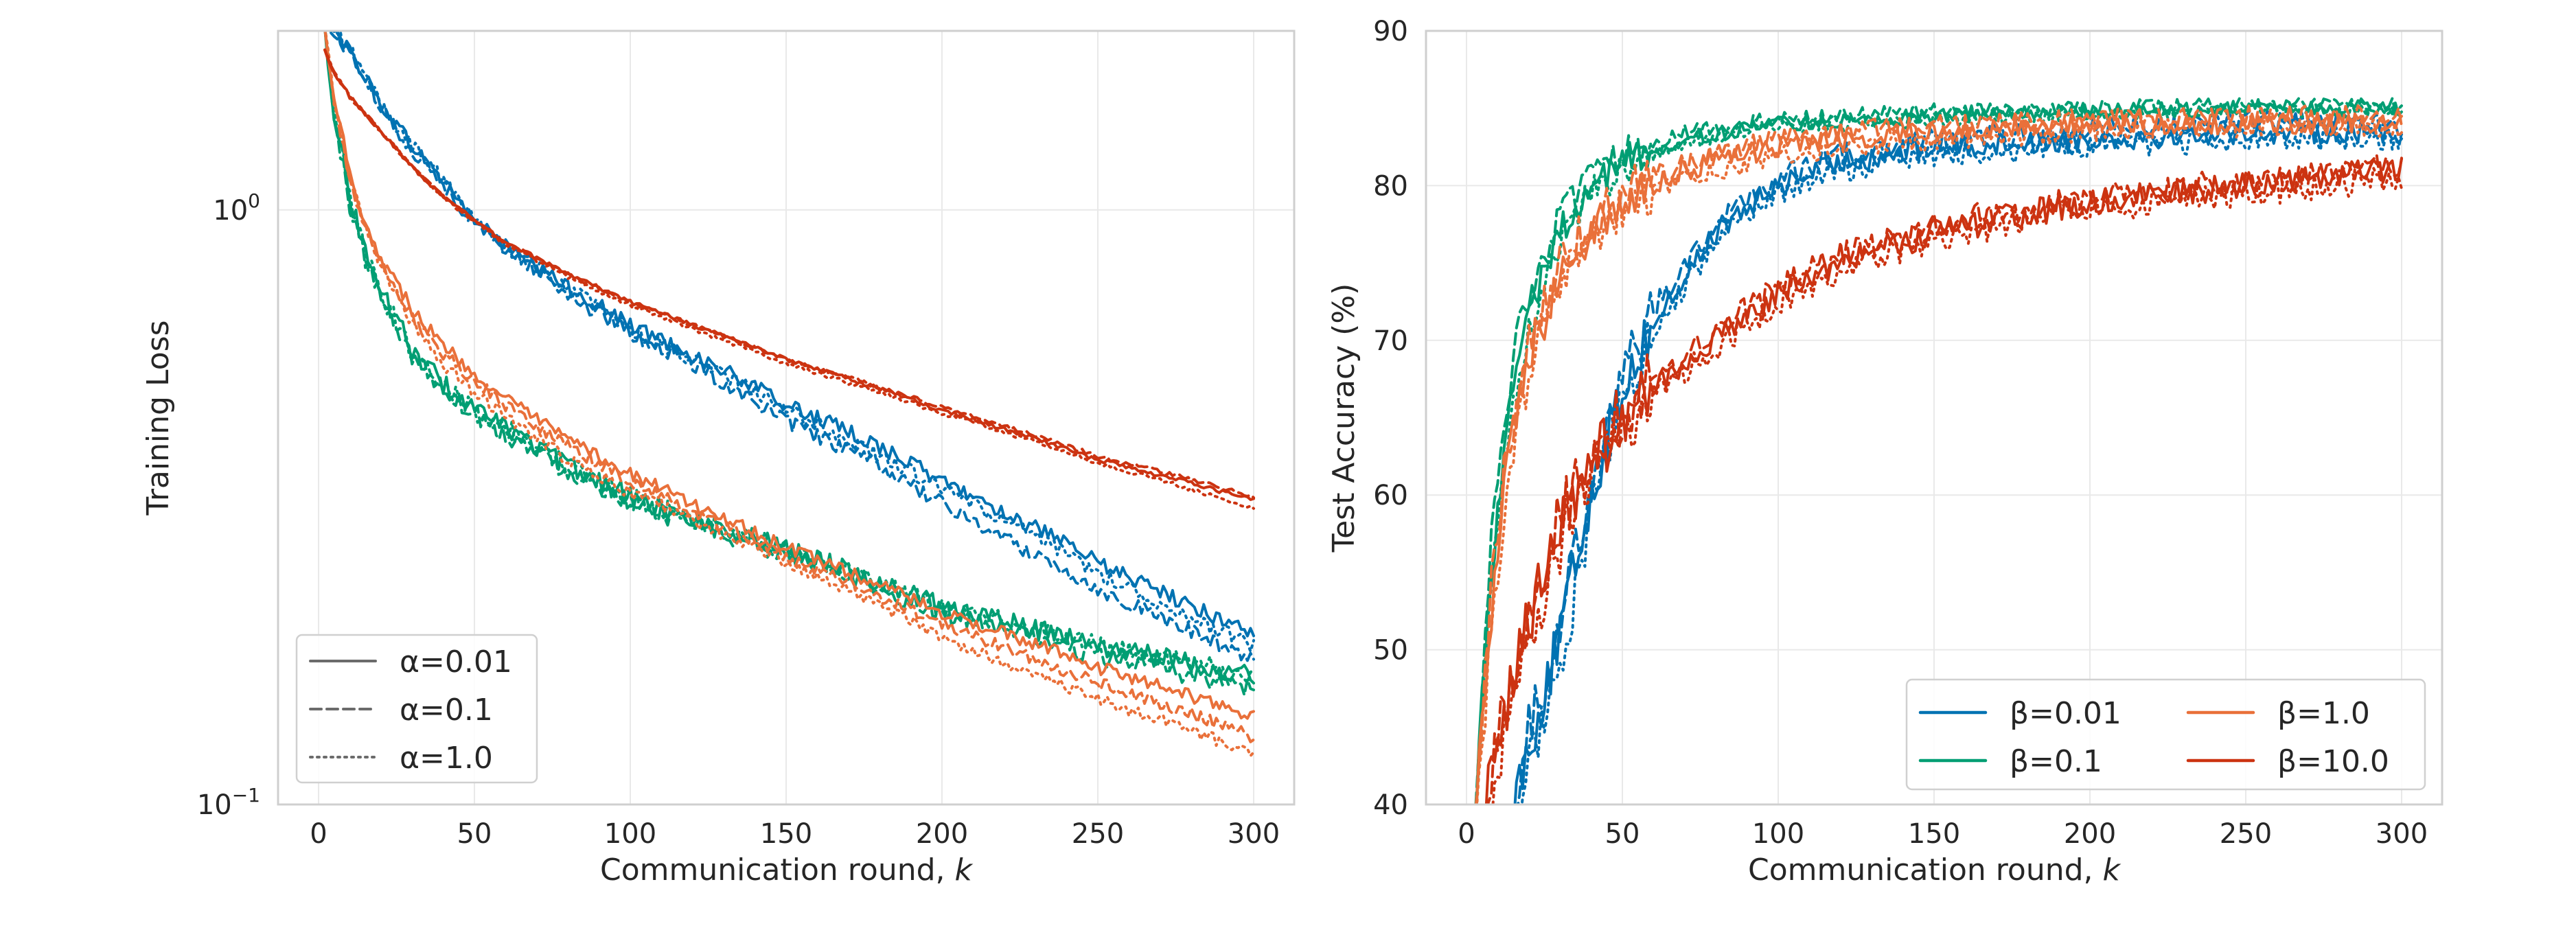  What do you see at coordinates (1390, 186) in the screenshot?
I see `y-tick-label: 80` at bounding box center [1390, 186].